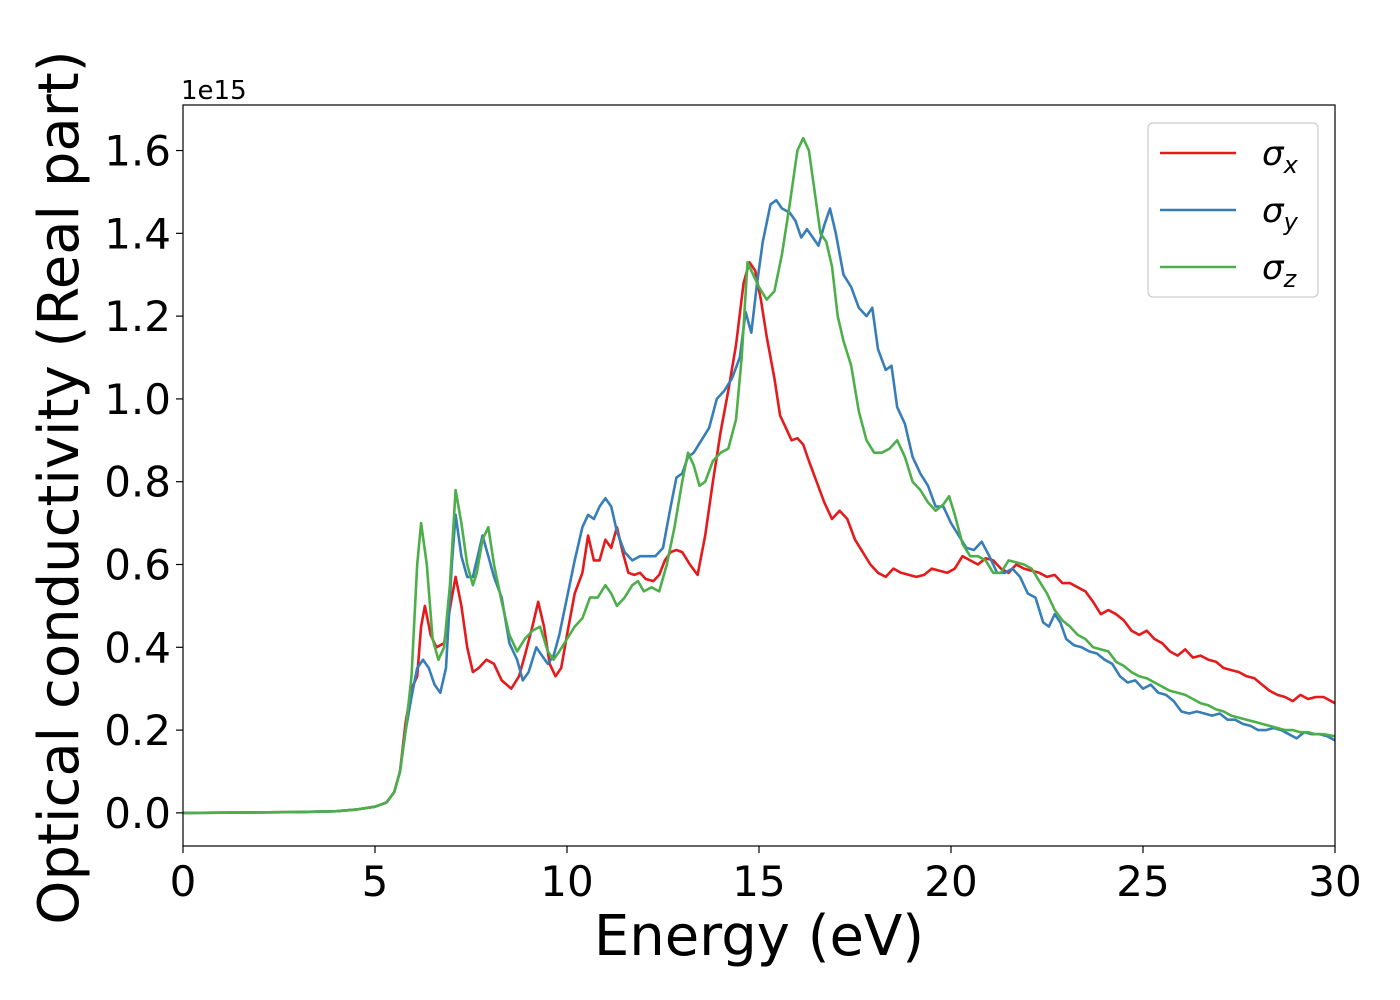 The height and width of the screenshot is (1000, 1400). What do you see at coordinates (214, 91) in the screenshot?
I see `y-axis-offset-text: 1e15` at bounding box center [214, 91].